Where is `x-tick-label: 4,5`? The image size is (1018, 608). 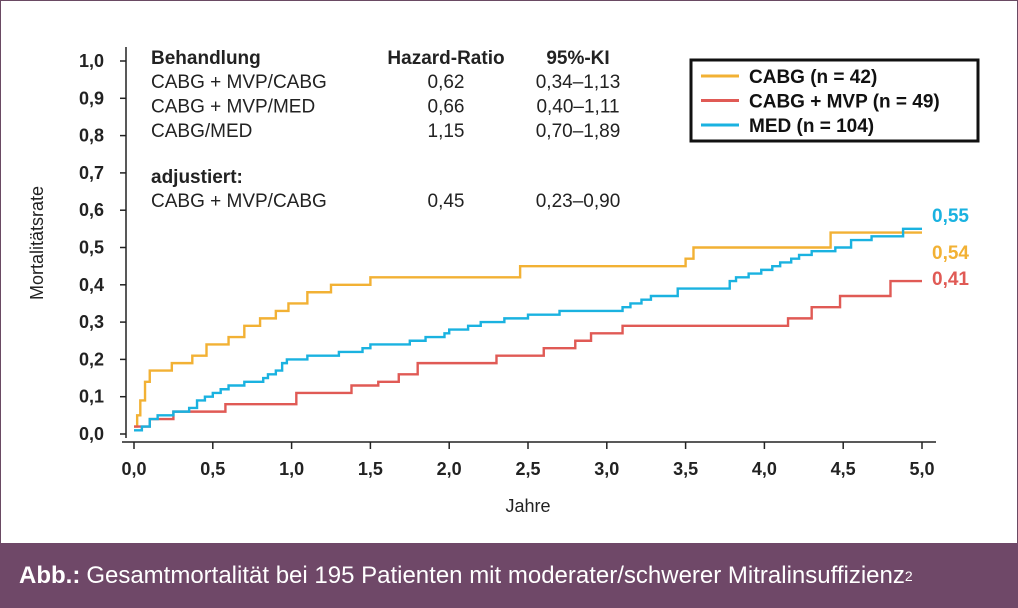 x-tick-label: 4,5 is located at coordinates (843, 469).